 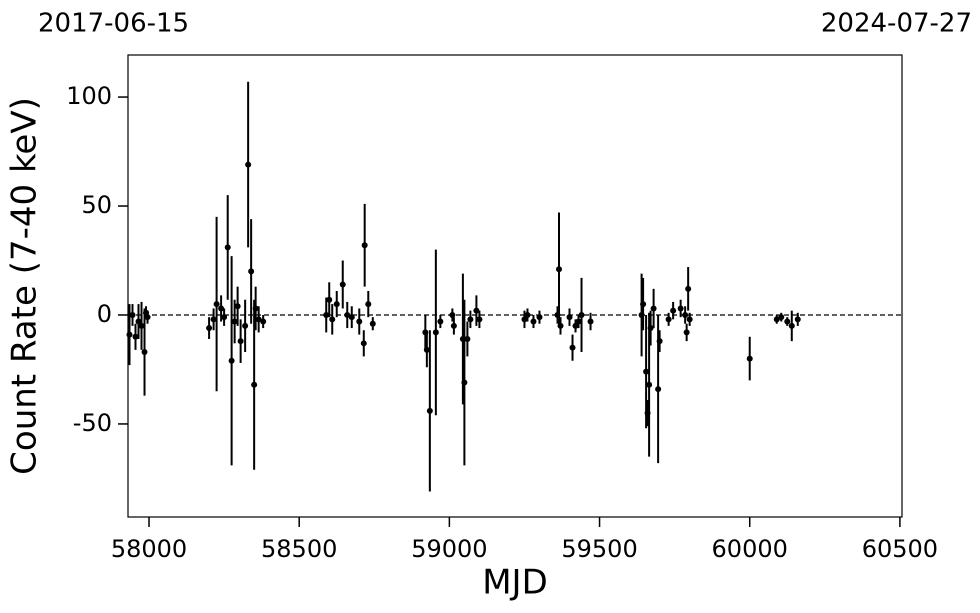 I want to click on x-tick-label: 59000, so click(x=449, y=549).